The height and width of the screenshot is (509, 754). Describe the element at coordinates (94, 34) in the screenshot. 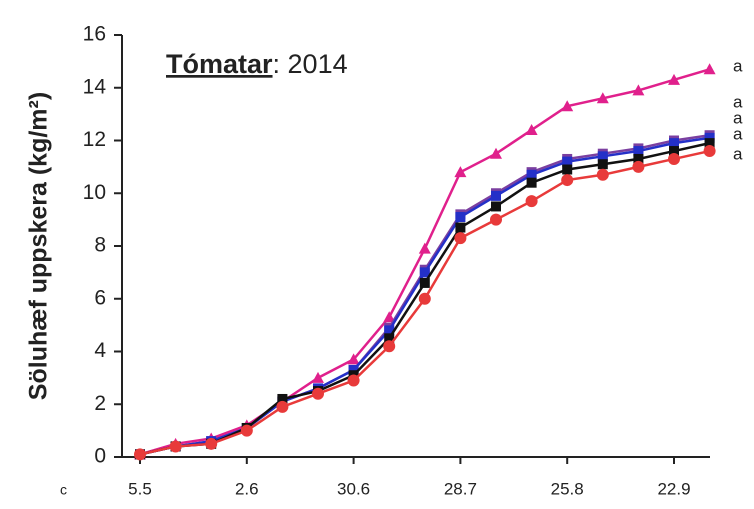

I see `y-tick-label: 16` at that location.